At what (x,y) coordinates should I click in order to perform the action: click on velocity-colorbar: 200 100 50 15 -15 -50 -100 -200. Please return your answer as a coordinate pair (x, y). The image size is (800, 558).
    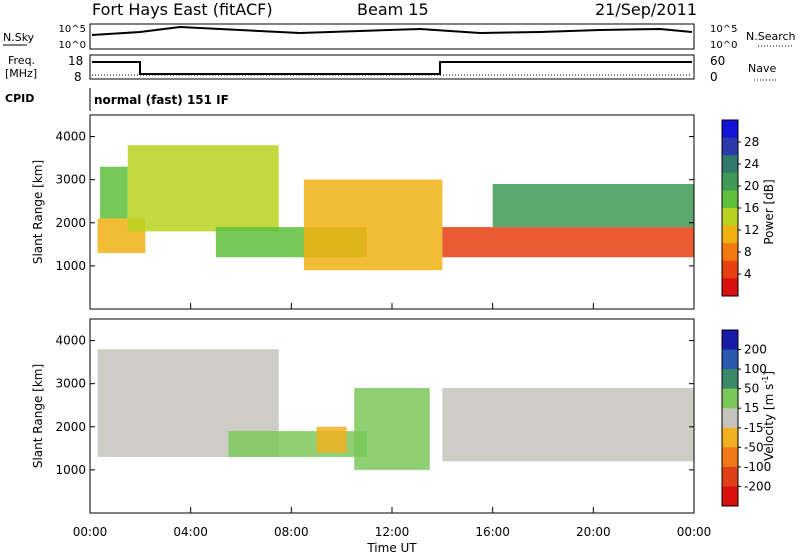
    Looking at the image, I should click on (746, 418).